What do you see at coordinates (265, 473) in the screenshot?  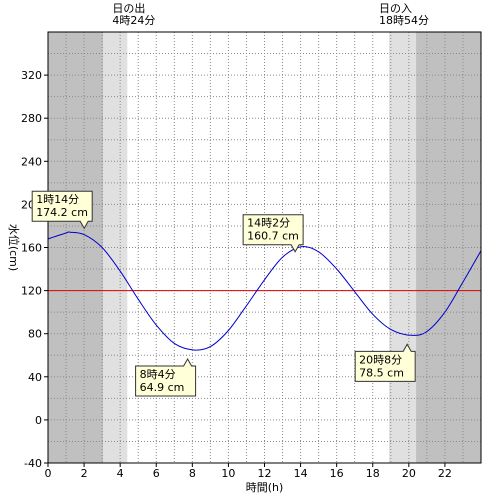 I see `x-tick-label: 12` at bounding box center [265, 473].